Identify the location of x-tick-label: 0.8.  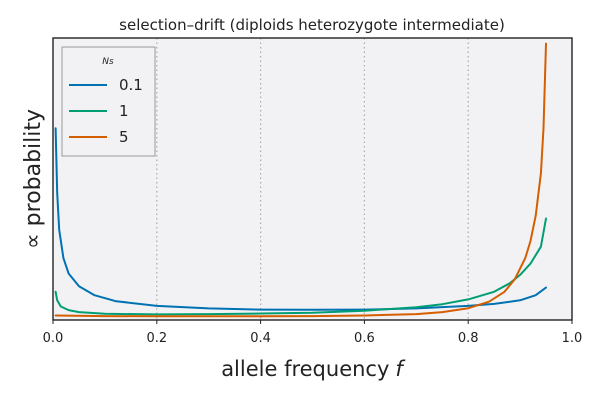
(468, 338).